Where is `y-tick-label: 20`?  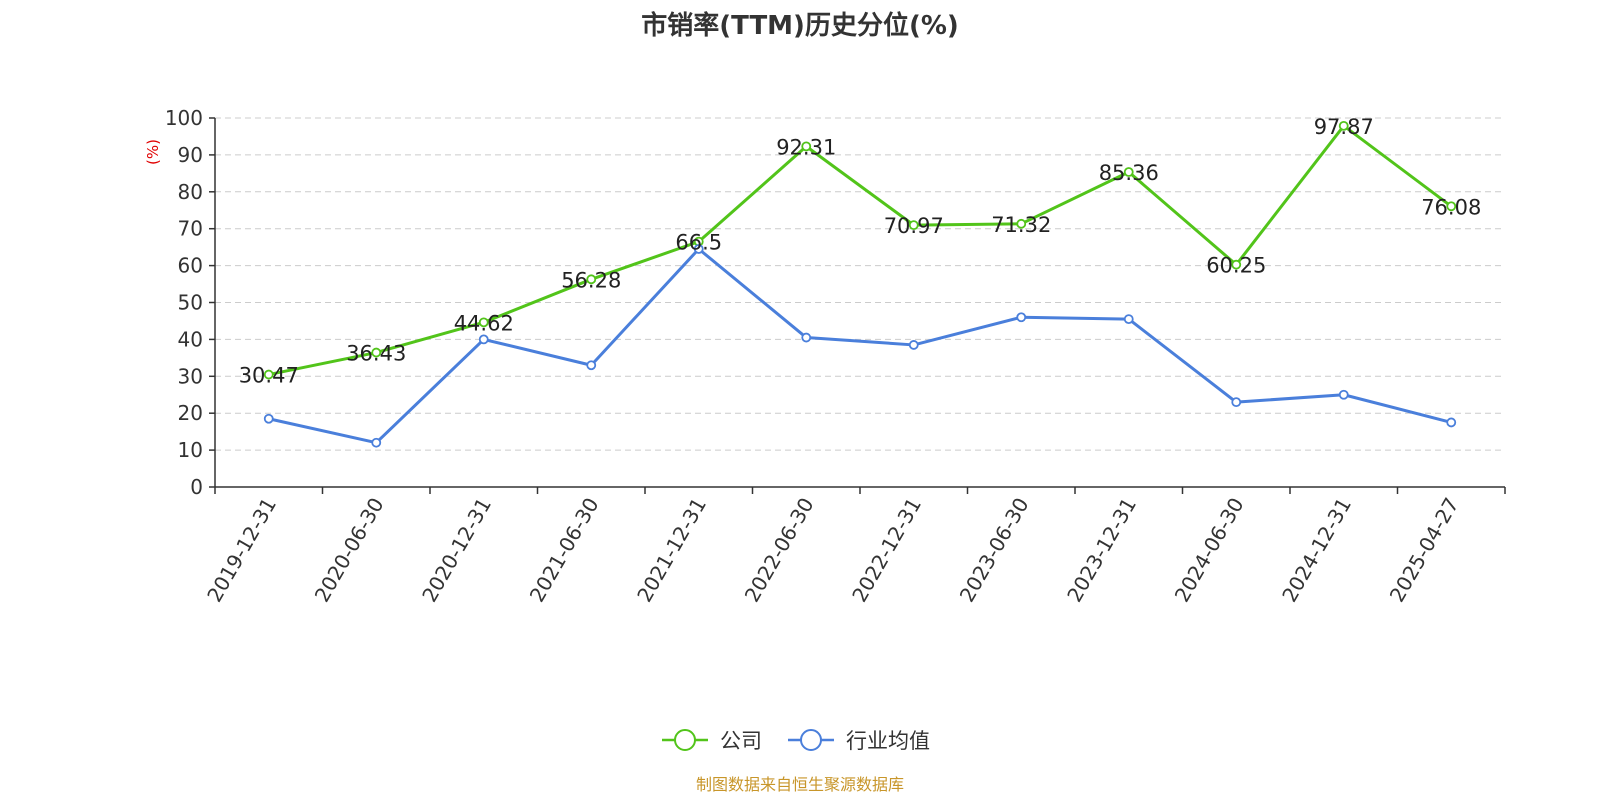 y-tick-label: 20 is located at coordinates (190, 413).